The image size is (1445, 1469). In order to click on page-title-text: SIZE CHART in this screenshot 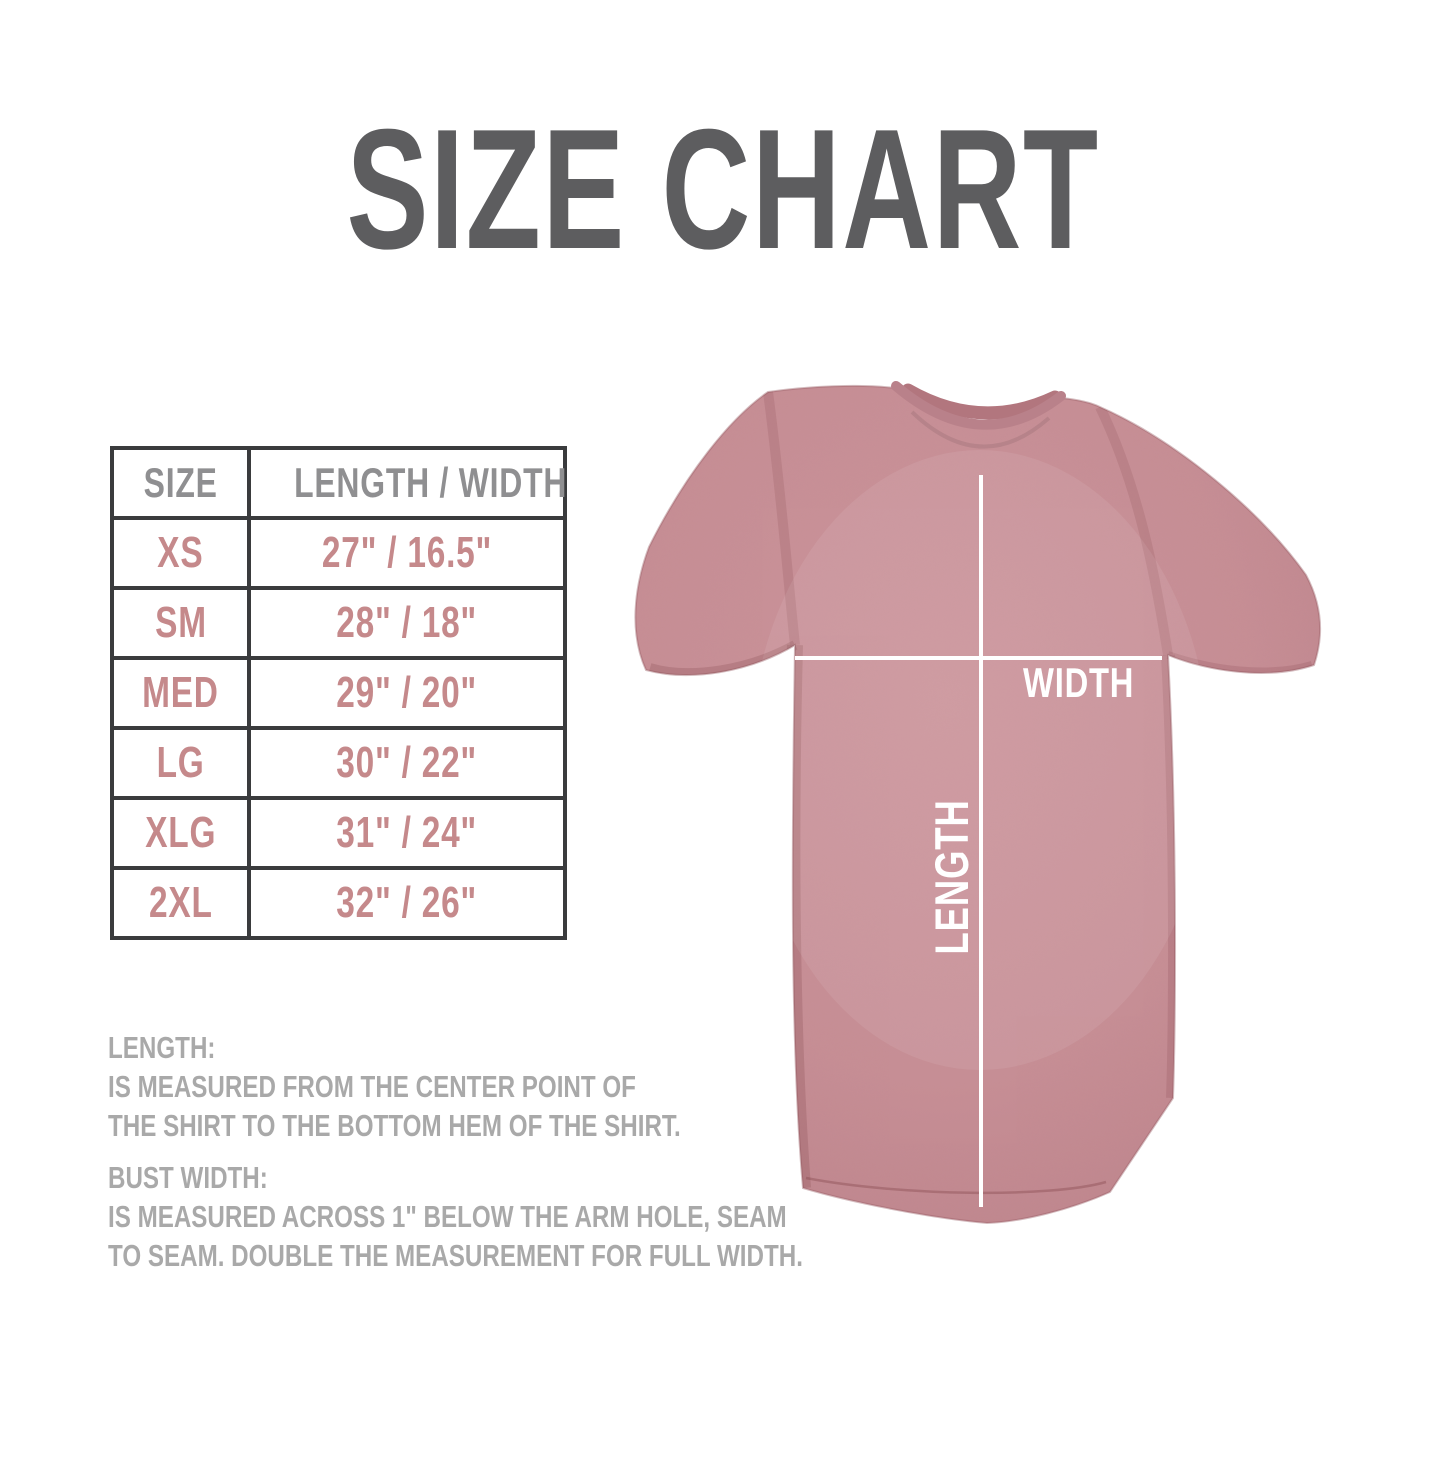, I will do `click(722, 189)`.